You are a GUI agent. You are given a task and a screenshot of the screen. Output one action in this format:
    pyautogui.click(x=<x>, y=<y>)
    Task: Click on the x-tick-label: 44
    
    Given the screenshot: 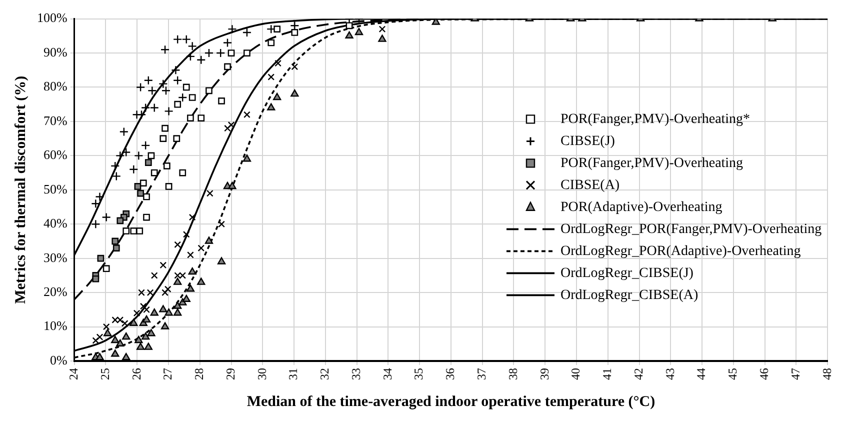 What is the action you would take?
    pyautogui.click(x=701, y=374)
    